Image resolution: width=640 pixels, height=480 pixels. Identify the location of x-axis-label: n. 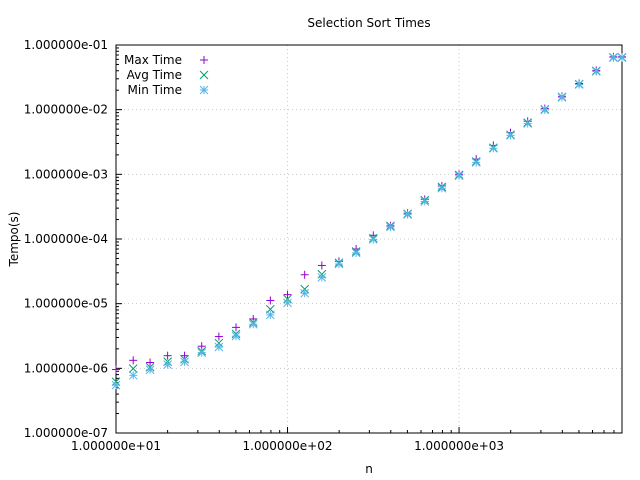
(369, 469).